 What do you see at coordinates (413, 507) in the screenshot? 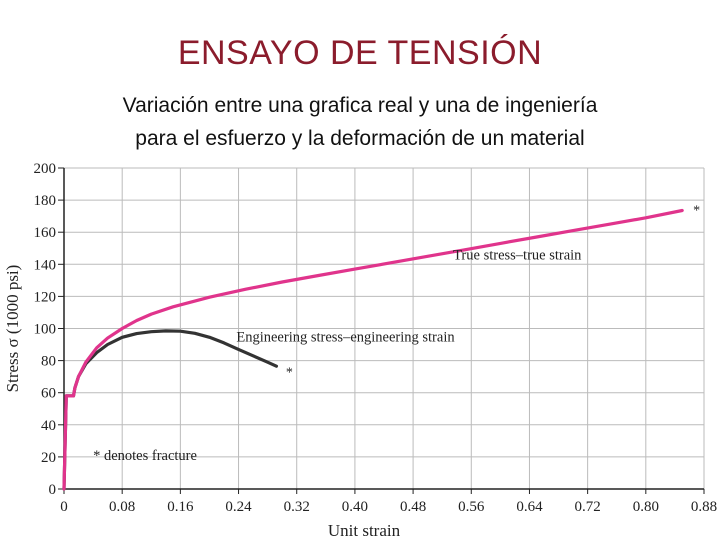
I see `x-tick-label: 0.48` at bounding box center [413, 507].